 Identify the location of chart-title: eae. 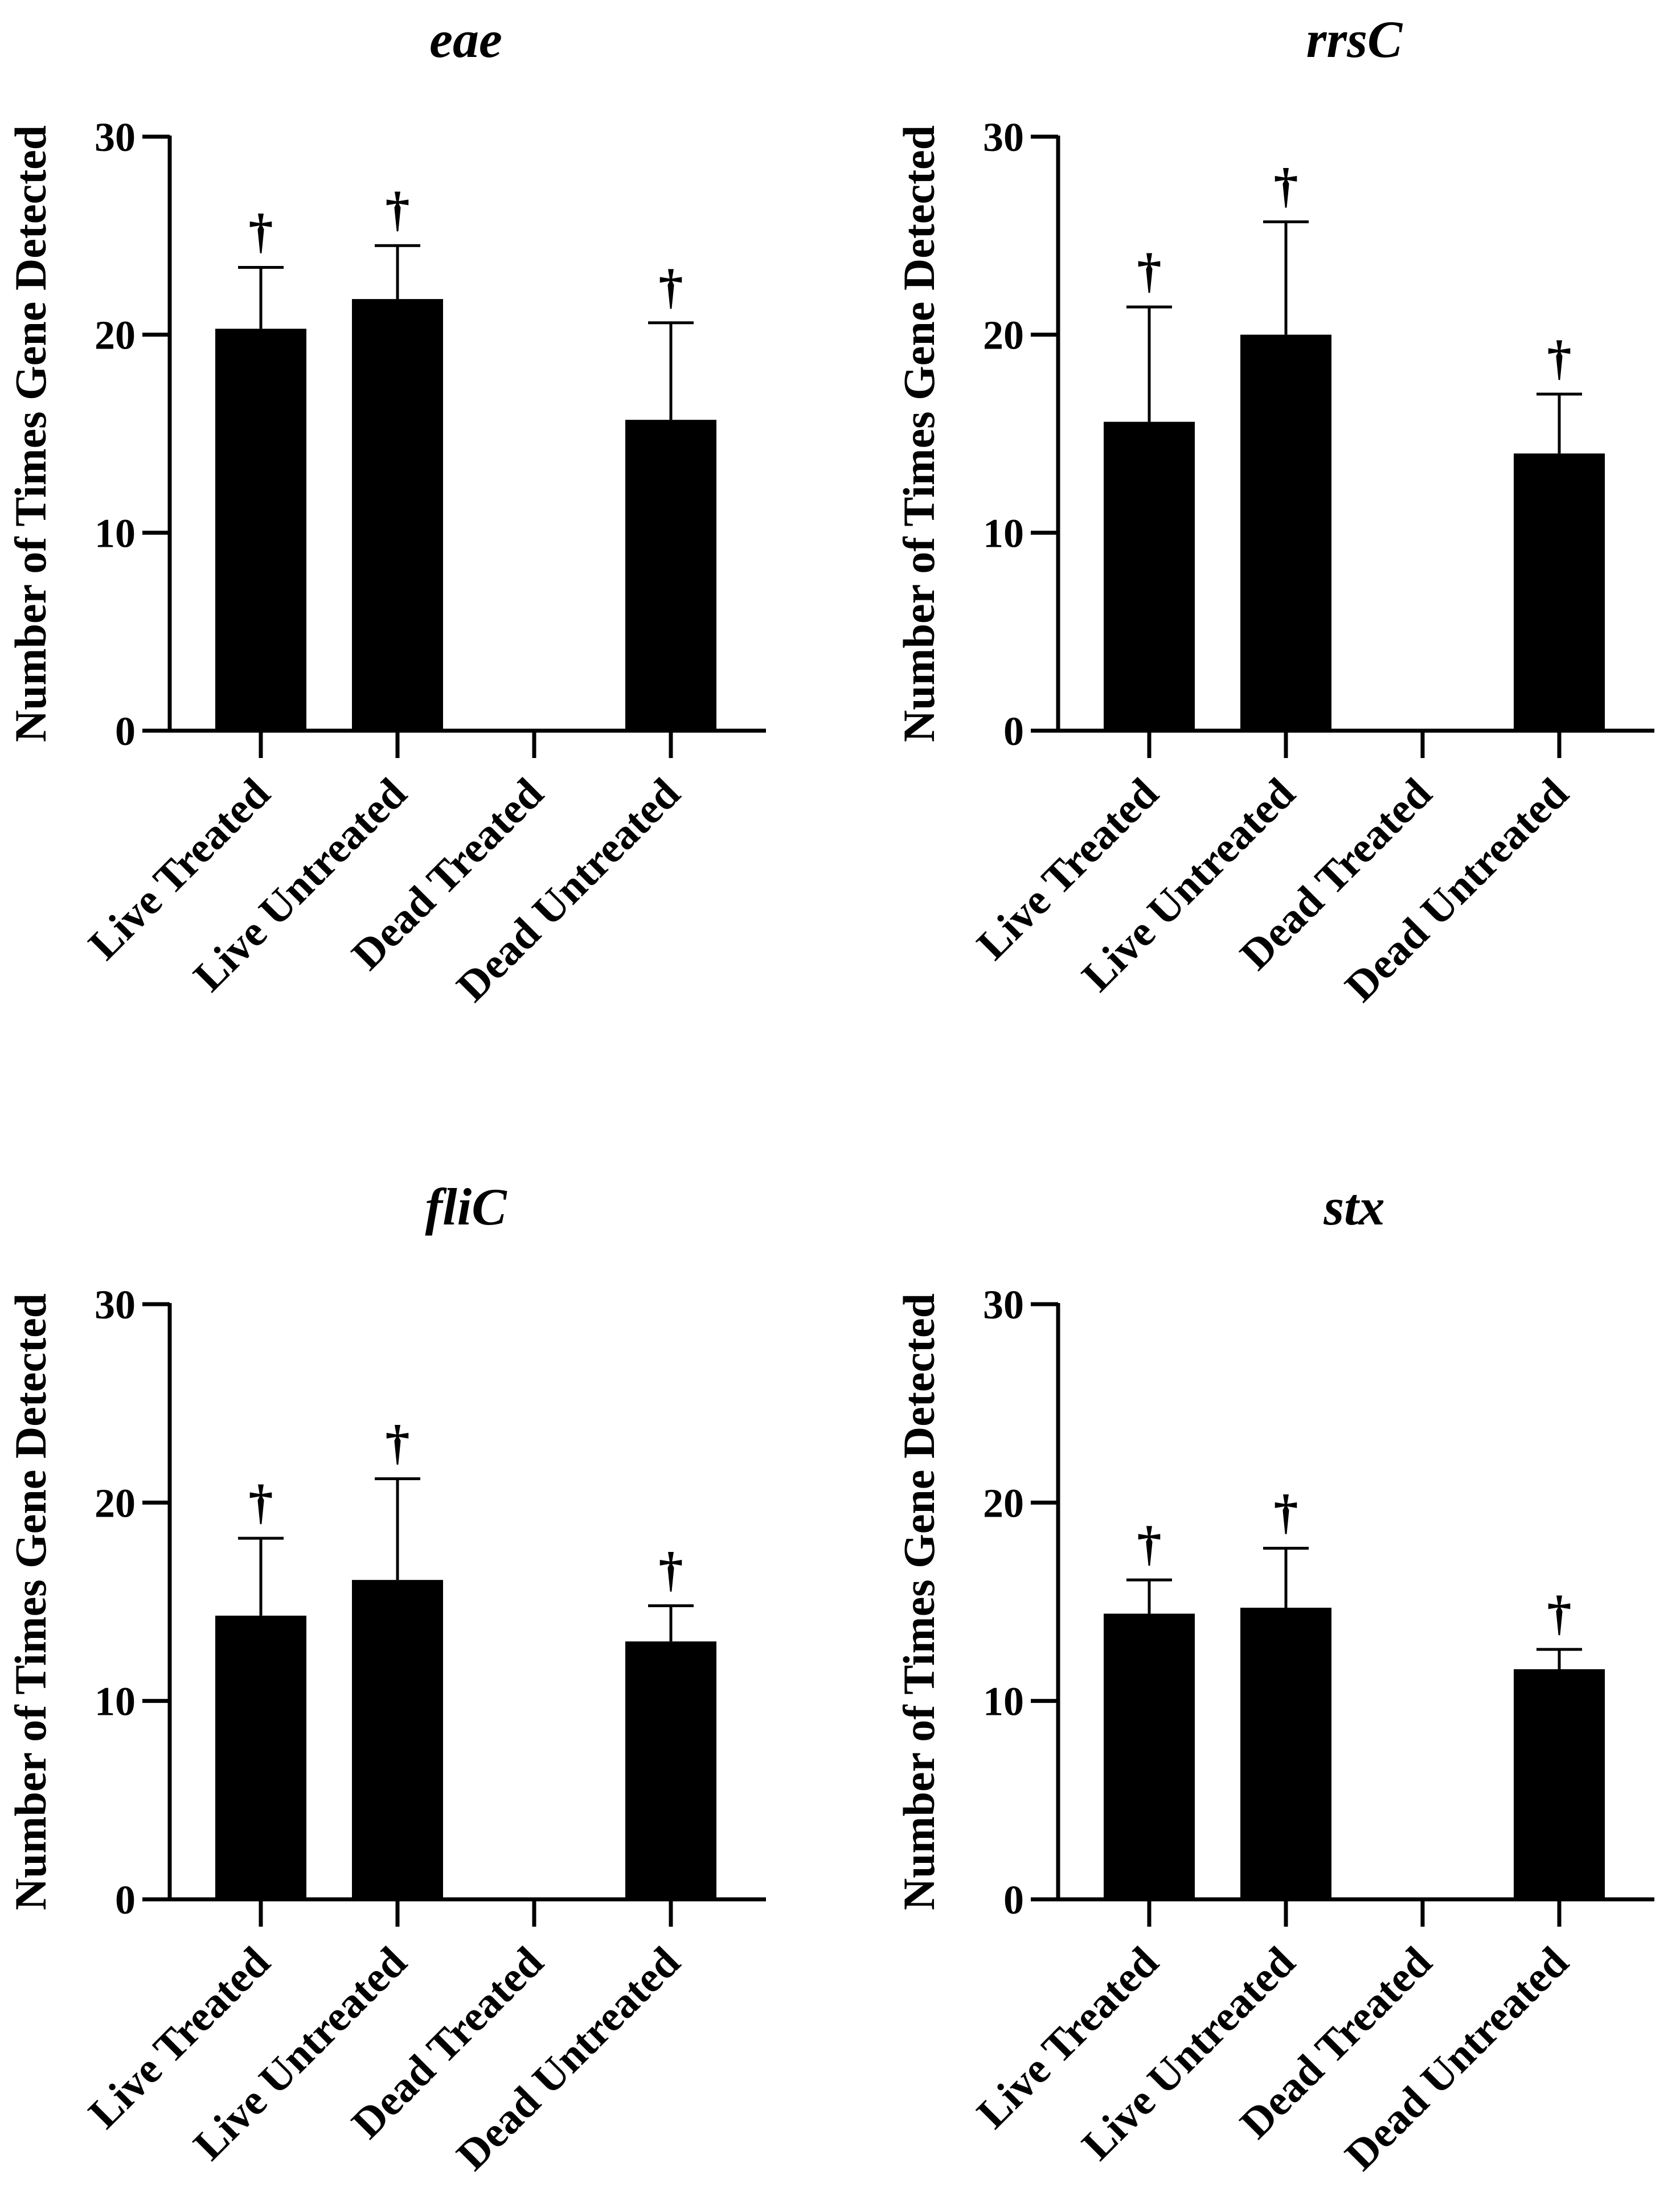
(466, 39).